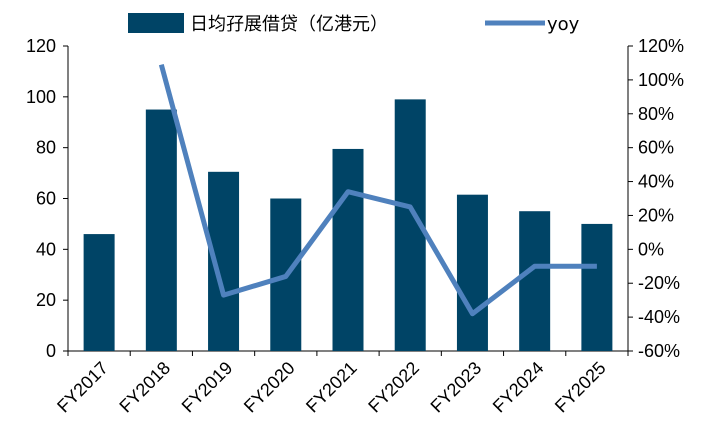 The height and width of the screenshot is (439, 708). What do you see at coordinates (82, 387) in the screenshot?
I see `x-tick-label: FY2017` at bounding box center [82, 387].